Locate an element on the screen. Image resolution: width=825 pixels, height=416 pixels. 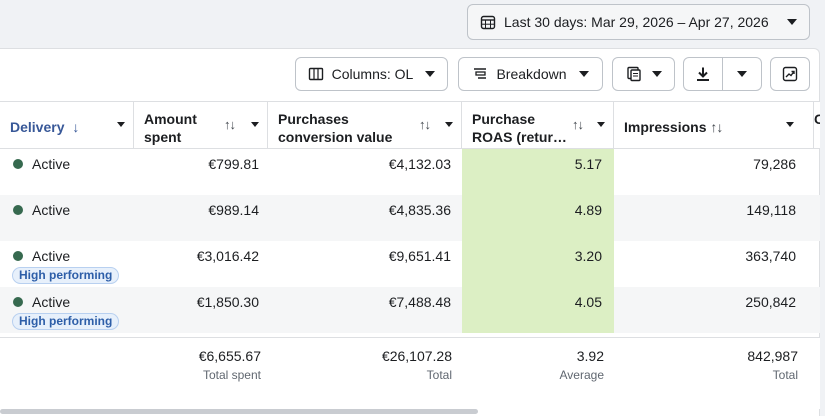
column-header-roas: Purchase ROAS (retur… ↑↓ is located at coordinates (538, 125).